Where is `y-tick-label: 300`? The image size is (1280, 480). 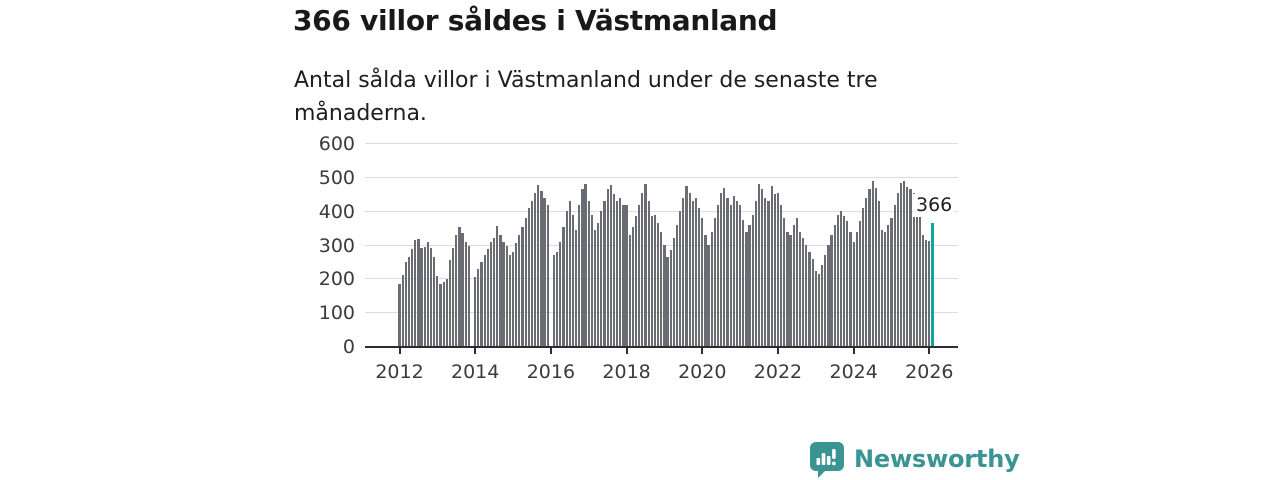
y-tick-label: 300 is located at coordinates (336, 245).